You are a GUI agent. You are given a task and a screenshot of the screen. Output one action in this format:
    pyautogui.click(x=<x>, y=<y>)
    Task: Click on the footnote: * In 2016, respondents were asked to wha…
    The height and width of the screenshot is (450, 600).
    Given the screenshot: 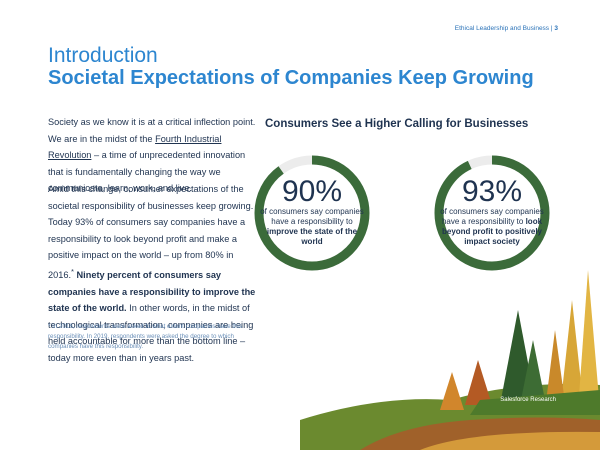 What is the action you would take?
    pyautogui.click(x=145, y=336)
    